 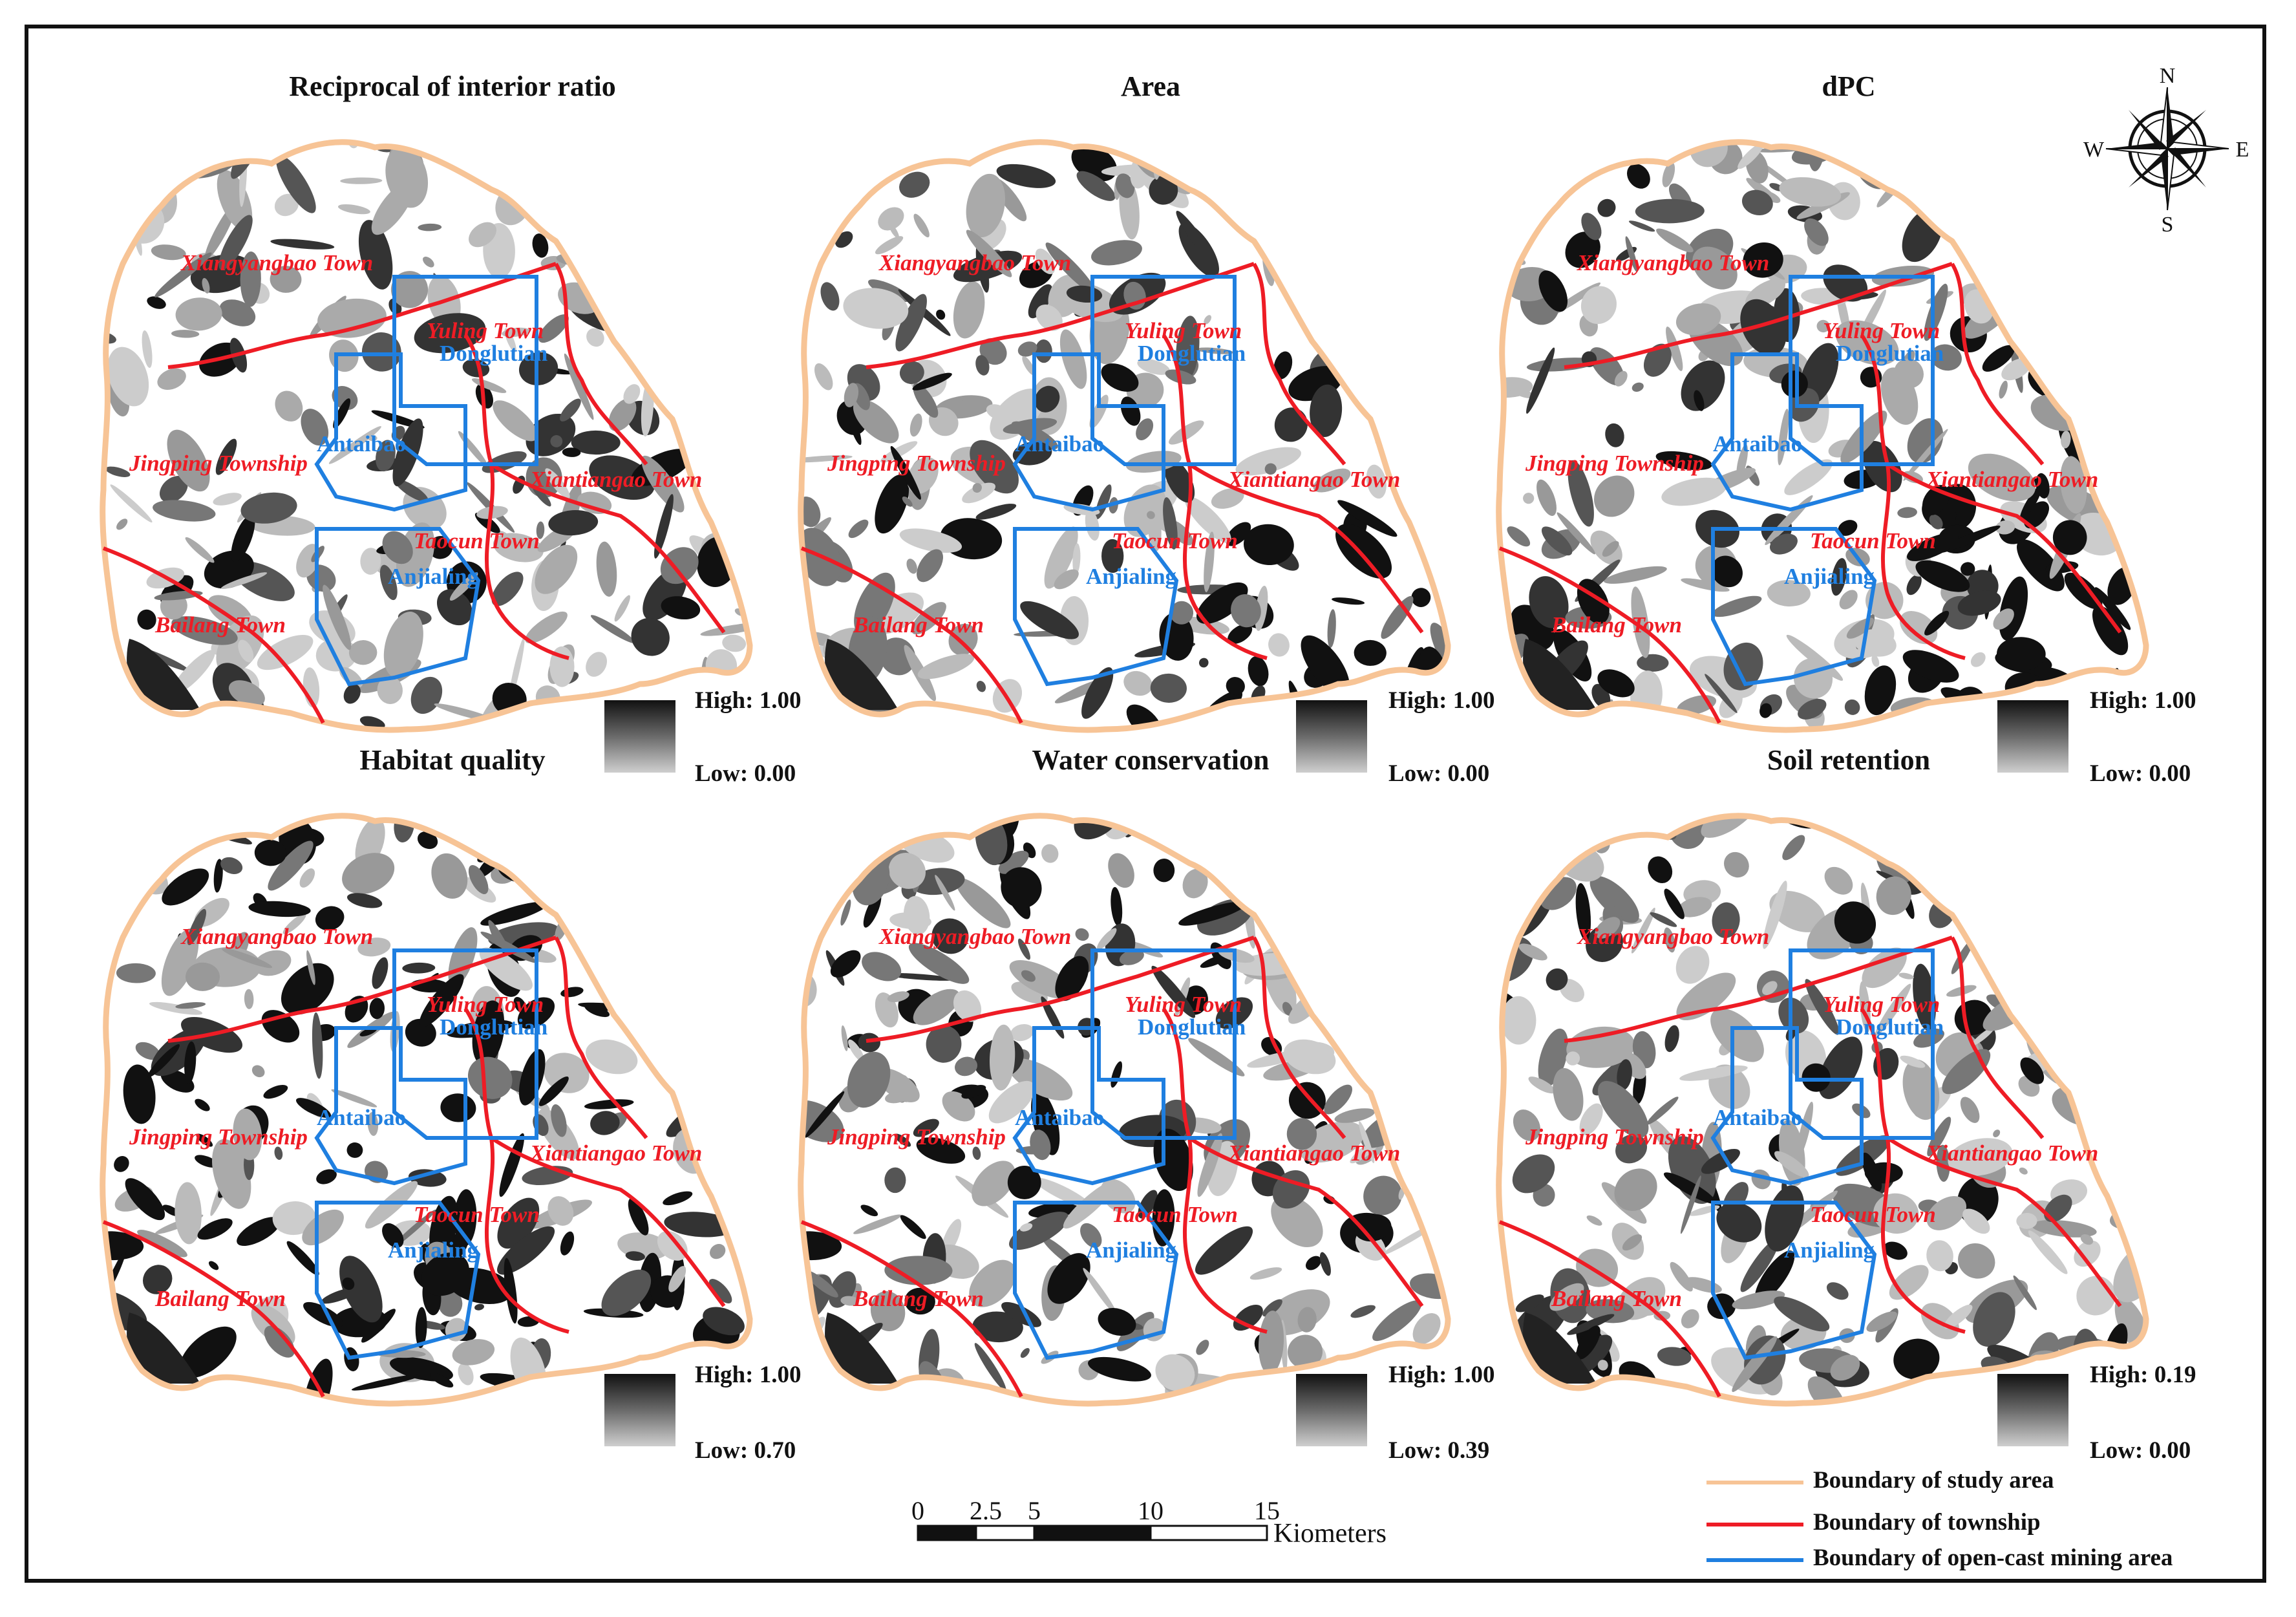 I want to click on ramp-high-label: High: 1.00, so click(x=1441, y=1375).